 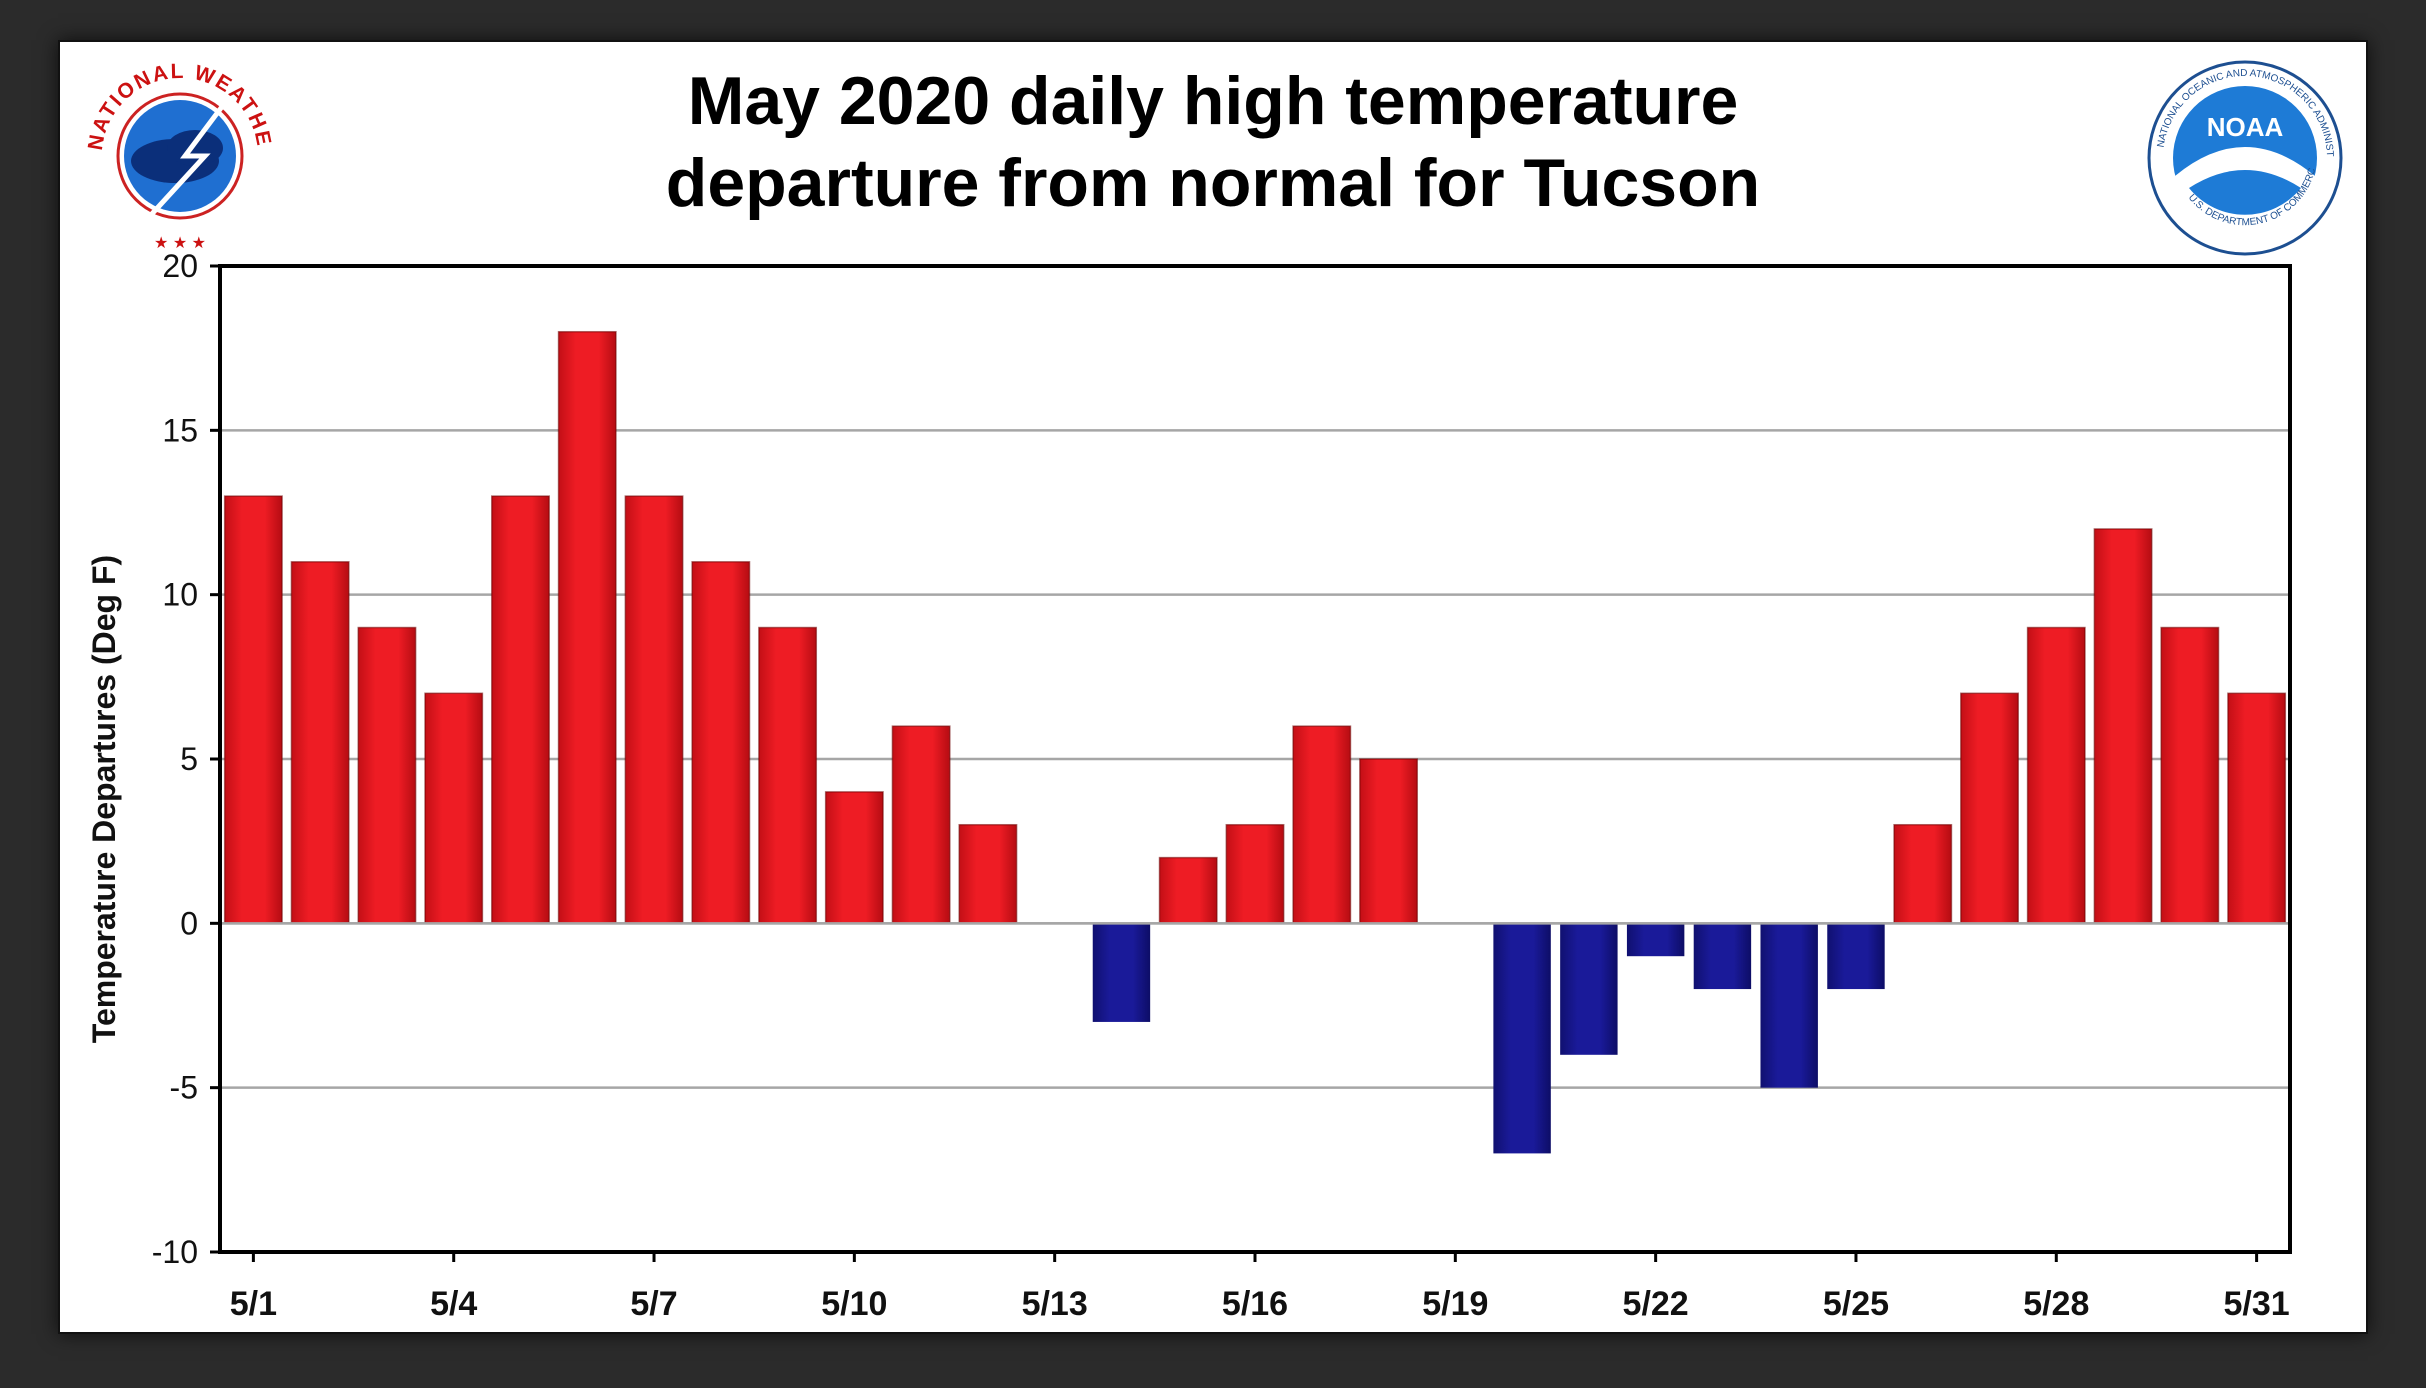 I want to click on title-line-1: May 2020 daily high temperature, so click(x=1213, y=101).